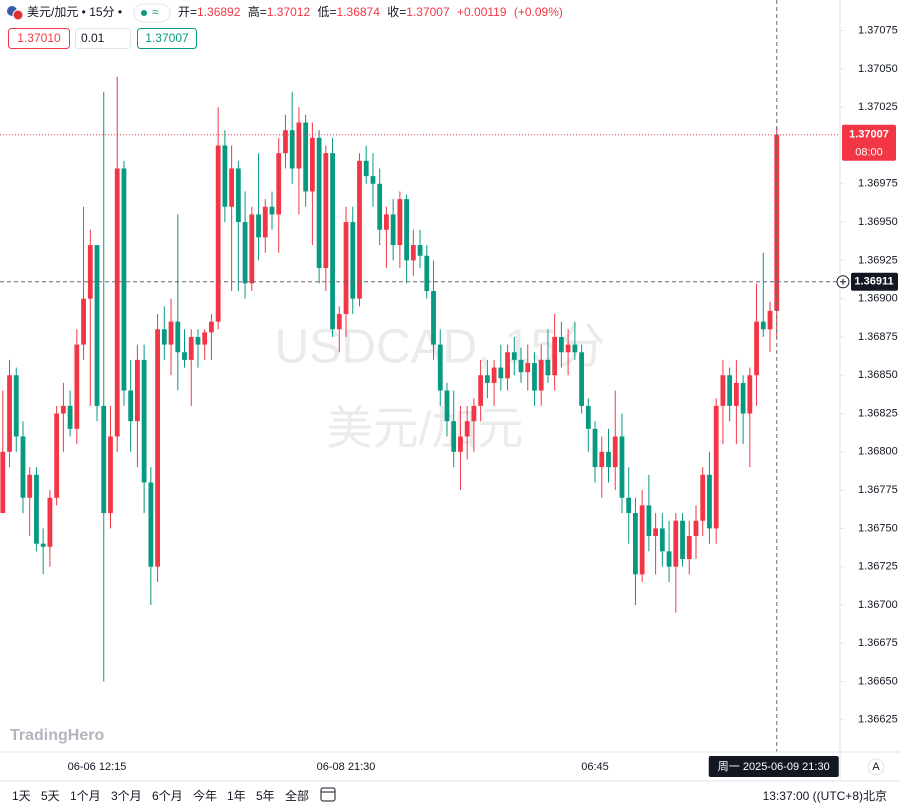 This screenshot has height=812, width=900. I want to click on close-value: 1.37007, so click(428, 12).